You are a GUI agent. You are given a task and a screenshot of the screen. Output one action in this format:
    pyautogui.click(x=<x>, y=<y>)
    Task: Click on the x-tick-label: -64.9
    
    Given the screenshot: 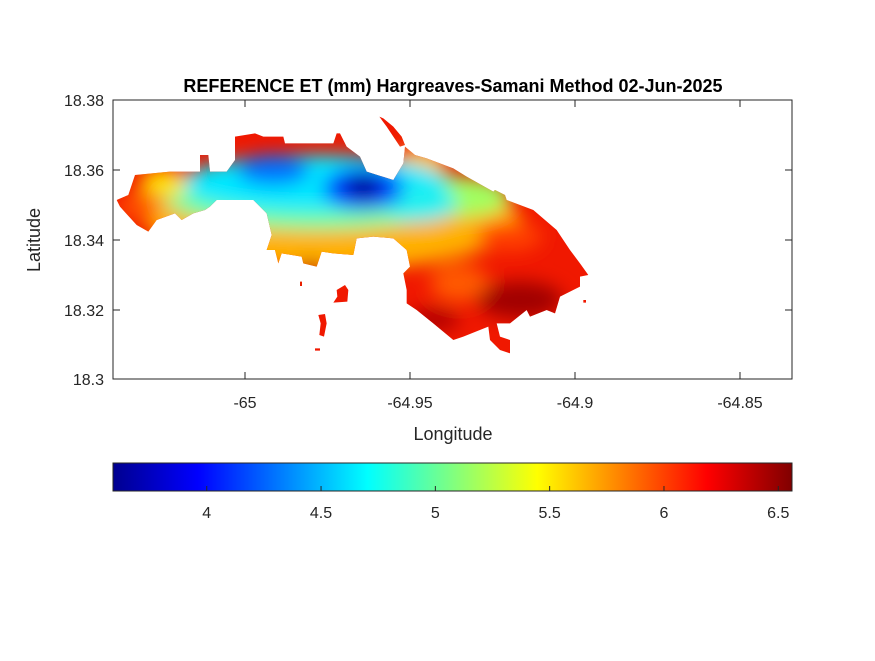 What is the action you would take?
    pyautogui.click(x=575, y=403)
    